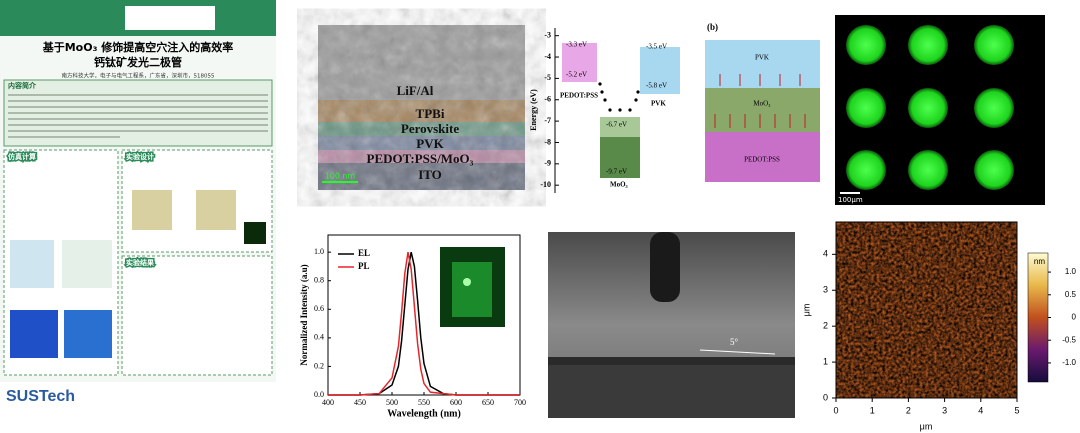  What do you see at coordinates (872, 410) in the screenshot?
I see `x-tick-label: 1` at bounding box center [872, 410].